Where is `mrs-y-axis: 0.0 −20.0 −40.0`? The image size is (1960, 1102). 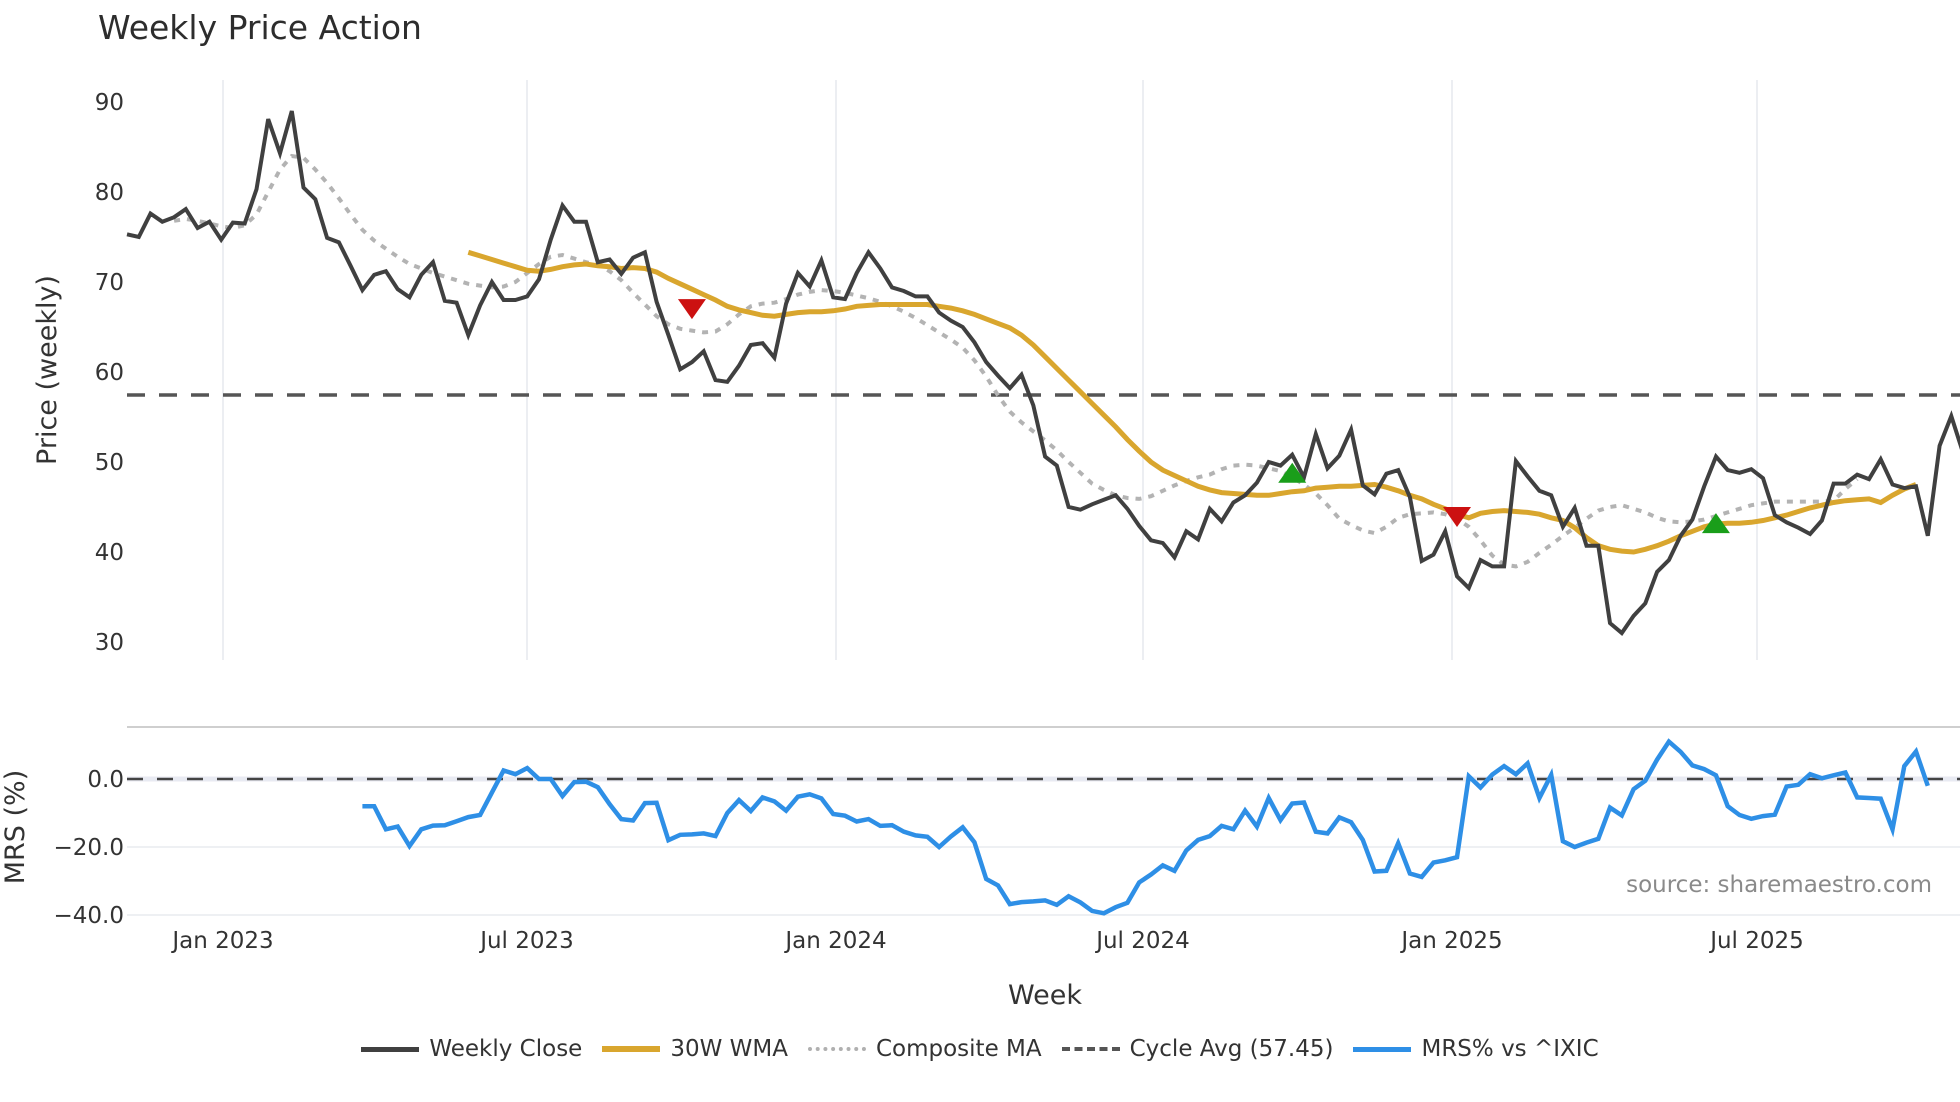
mrs-y-axis: 0.0 −20.0 −40.0 is located at coordinates (89, 848).